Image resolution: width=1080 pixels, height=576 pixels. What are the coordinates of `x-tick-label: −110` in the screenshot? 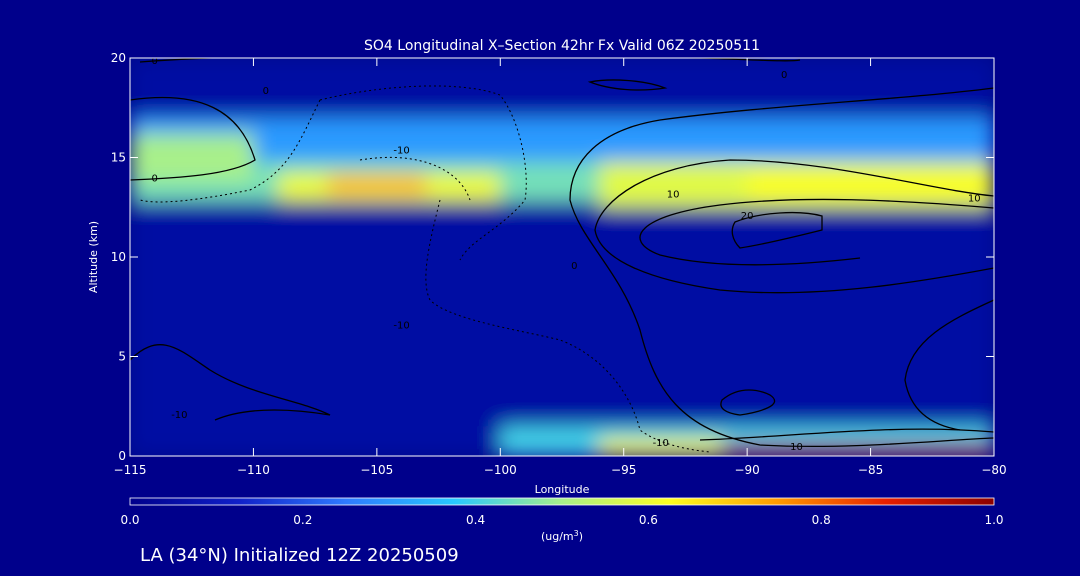 It's located at (253, 470).